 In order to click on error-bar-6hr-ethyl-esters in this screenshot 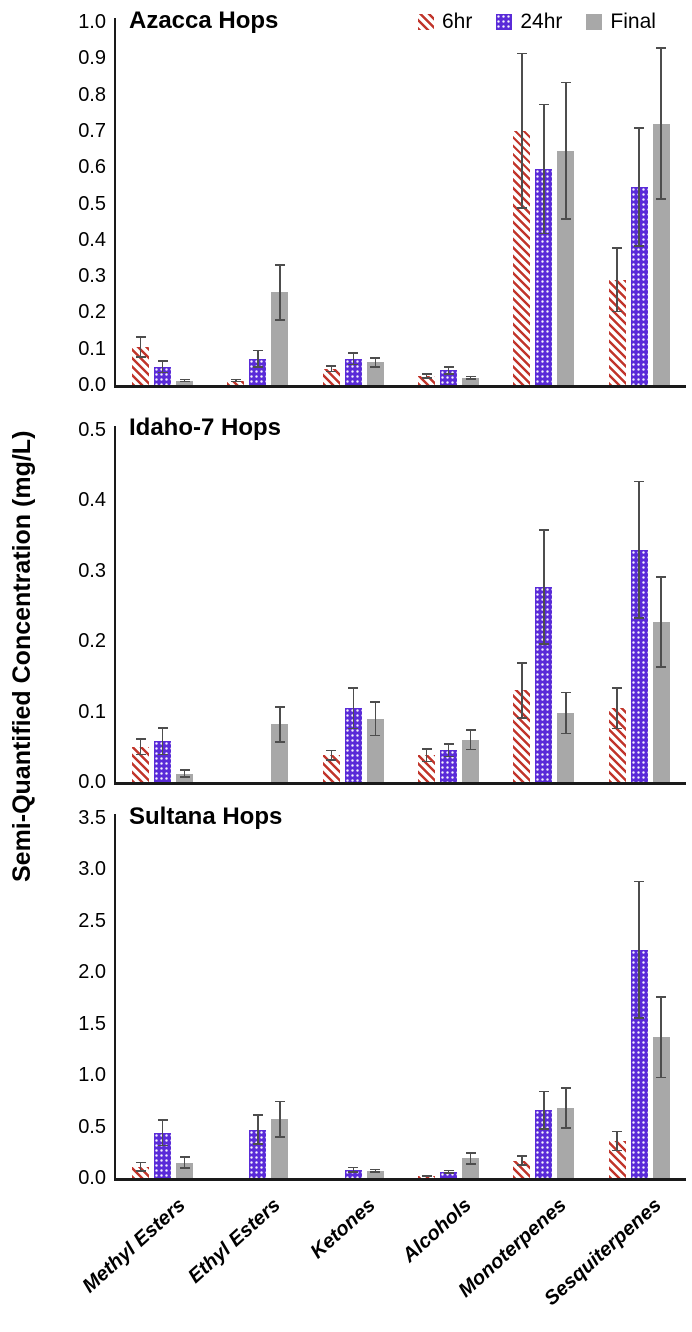, I will do `click(235, 380)`.